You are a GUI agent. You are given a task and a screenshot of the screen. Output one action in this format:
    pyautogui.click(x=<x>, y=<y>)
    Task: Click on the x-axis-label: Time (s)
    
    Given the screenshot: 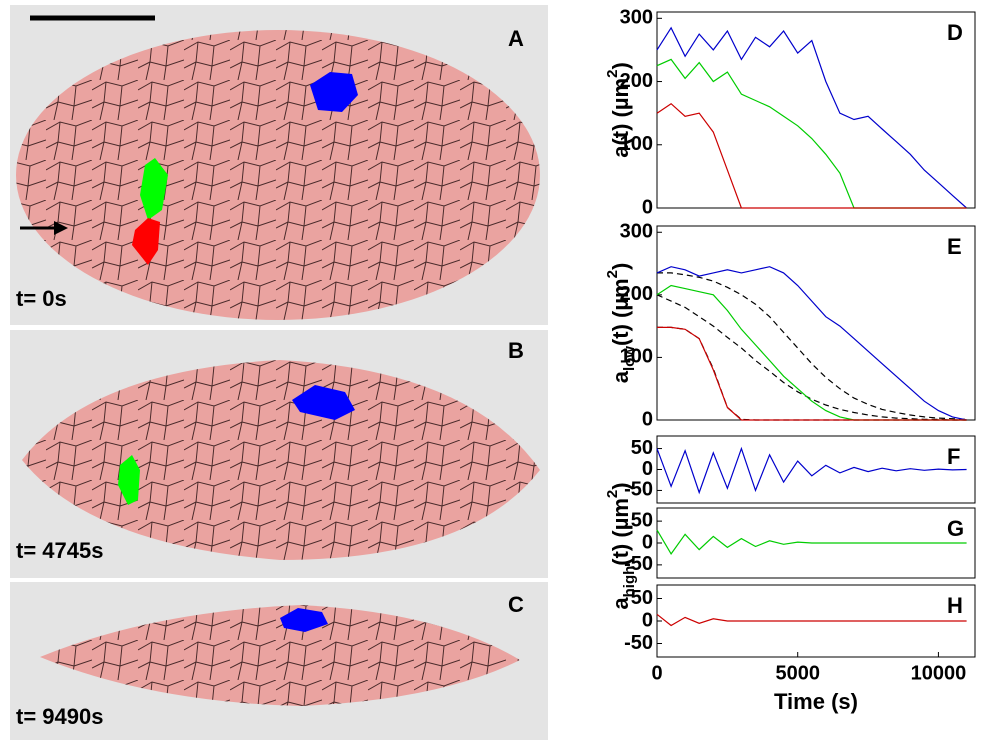 What is the action you would take?
    pyautogui.click(x=816, y=701)
    